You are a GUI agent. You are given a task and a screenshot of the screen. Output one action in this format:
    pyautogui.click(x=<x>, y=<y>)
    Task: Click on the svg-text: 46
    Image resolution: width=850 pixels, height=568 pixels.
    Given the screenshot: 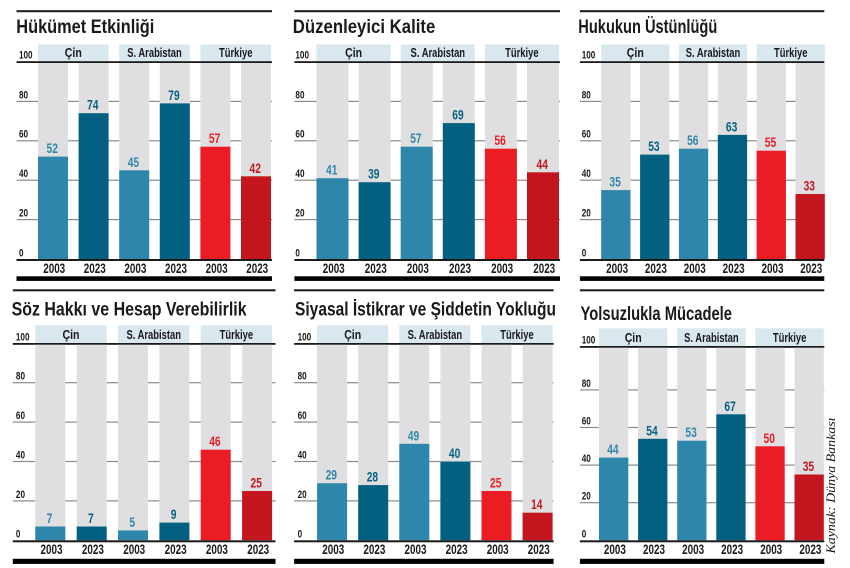 What is the action you would take?
    pyautogui.click(x=215, y=441)
    